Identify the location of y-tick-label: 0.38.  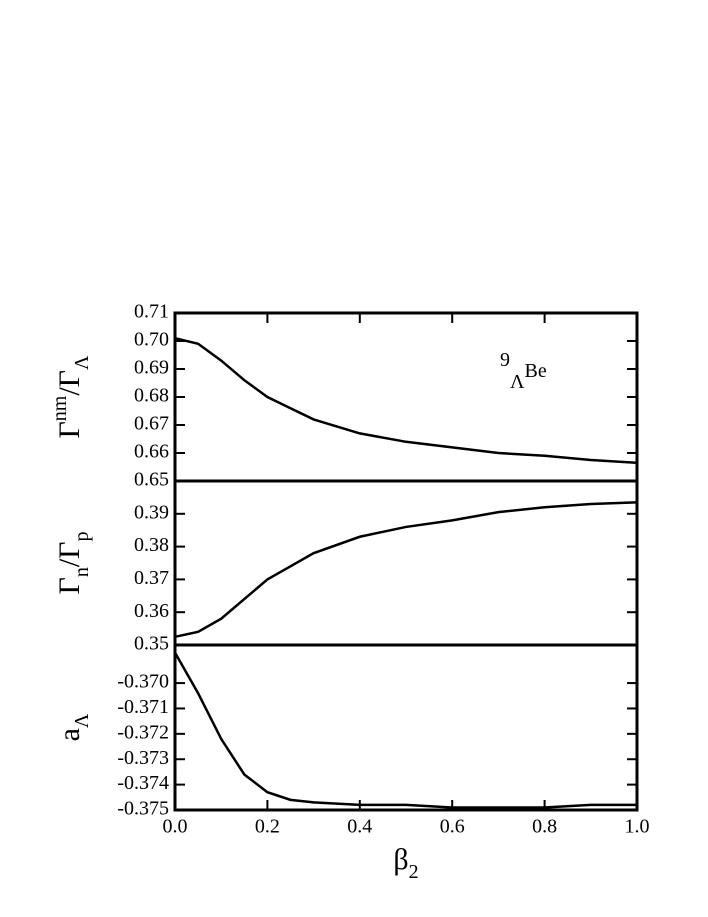
(151, 545).